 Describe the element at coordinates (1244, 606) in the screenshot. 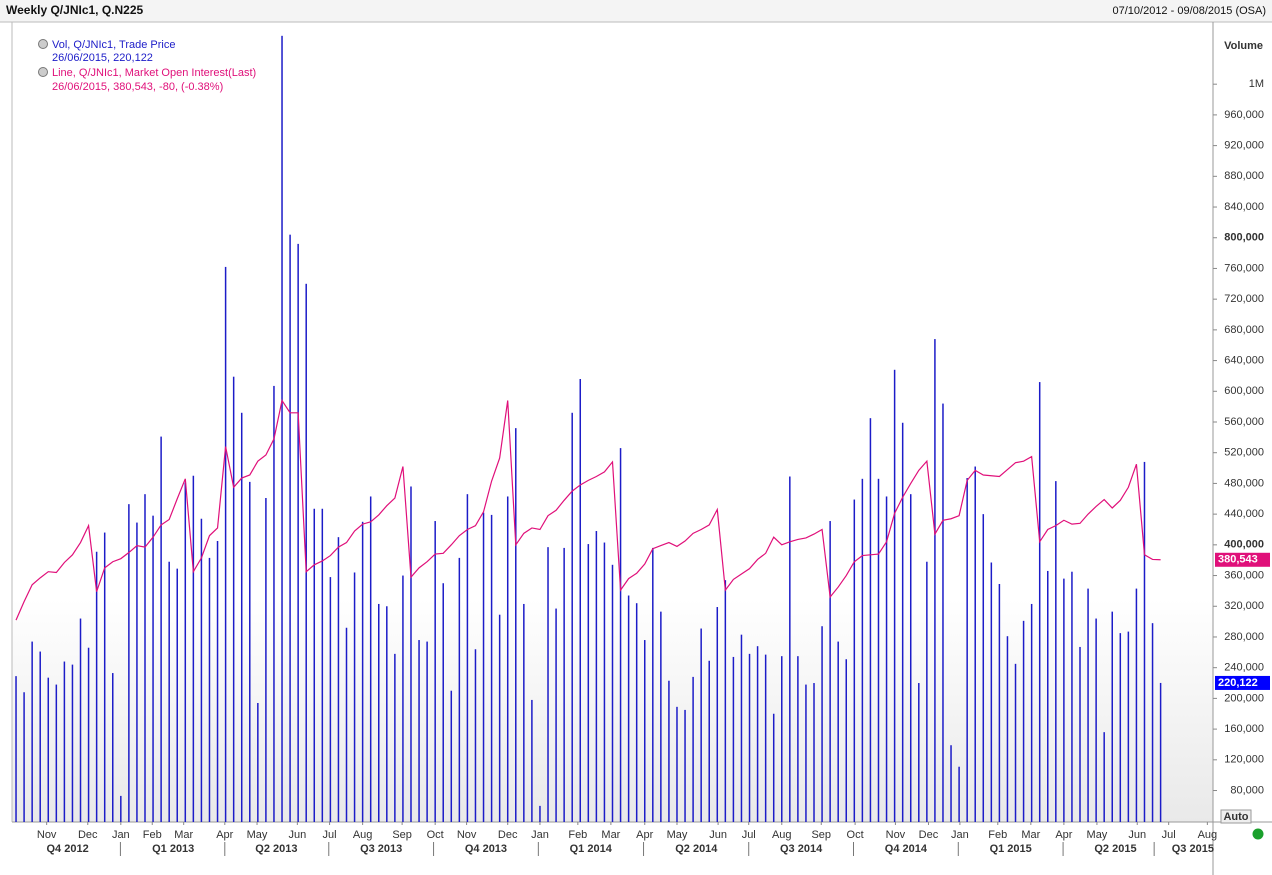

I see `y-tick-label: 320,000` at that location.